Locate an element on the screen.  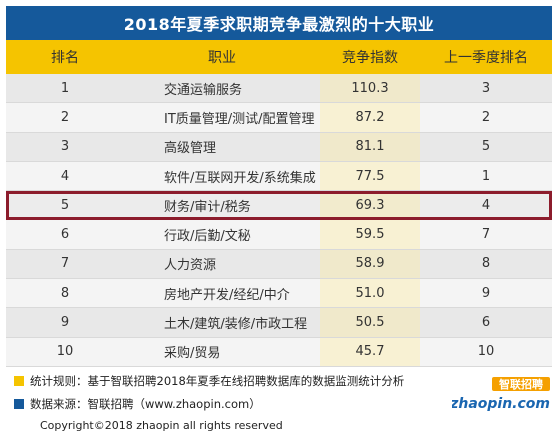
cell-rank: 6 is located at coordinates (65, 235).